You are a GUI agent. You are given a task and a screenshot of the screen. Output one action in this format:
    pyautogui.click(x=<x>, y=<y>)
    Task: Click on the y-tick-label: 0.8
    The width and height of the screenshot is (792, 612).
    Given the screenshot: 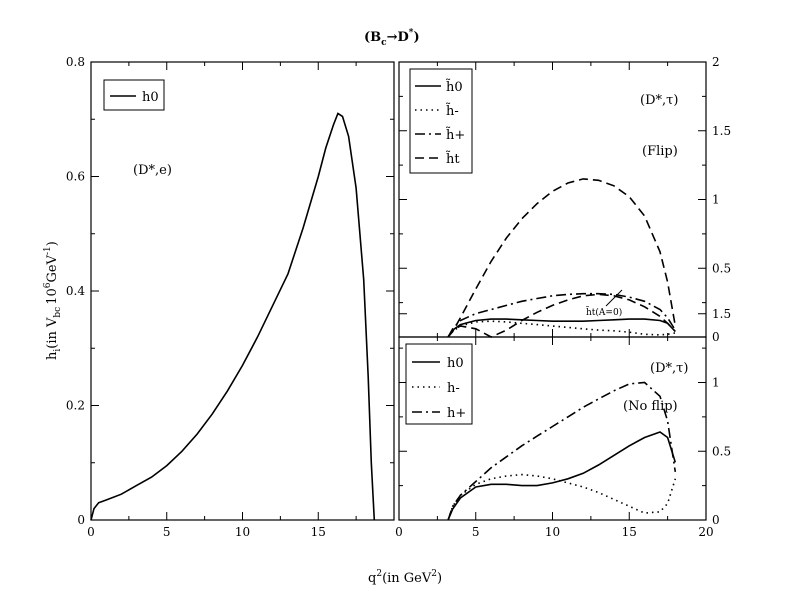 What is the action you would take?
    pyautogui.click(x=75, y=62)
    